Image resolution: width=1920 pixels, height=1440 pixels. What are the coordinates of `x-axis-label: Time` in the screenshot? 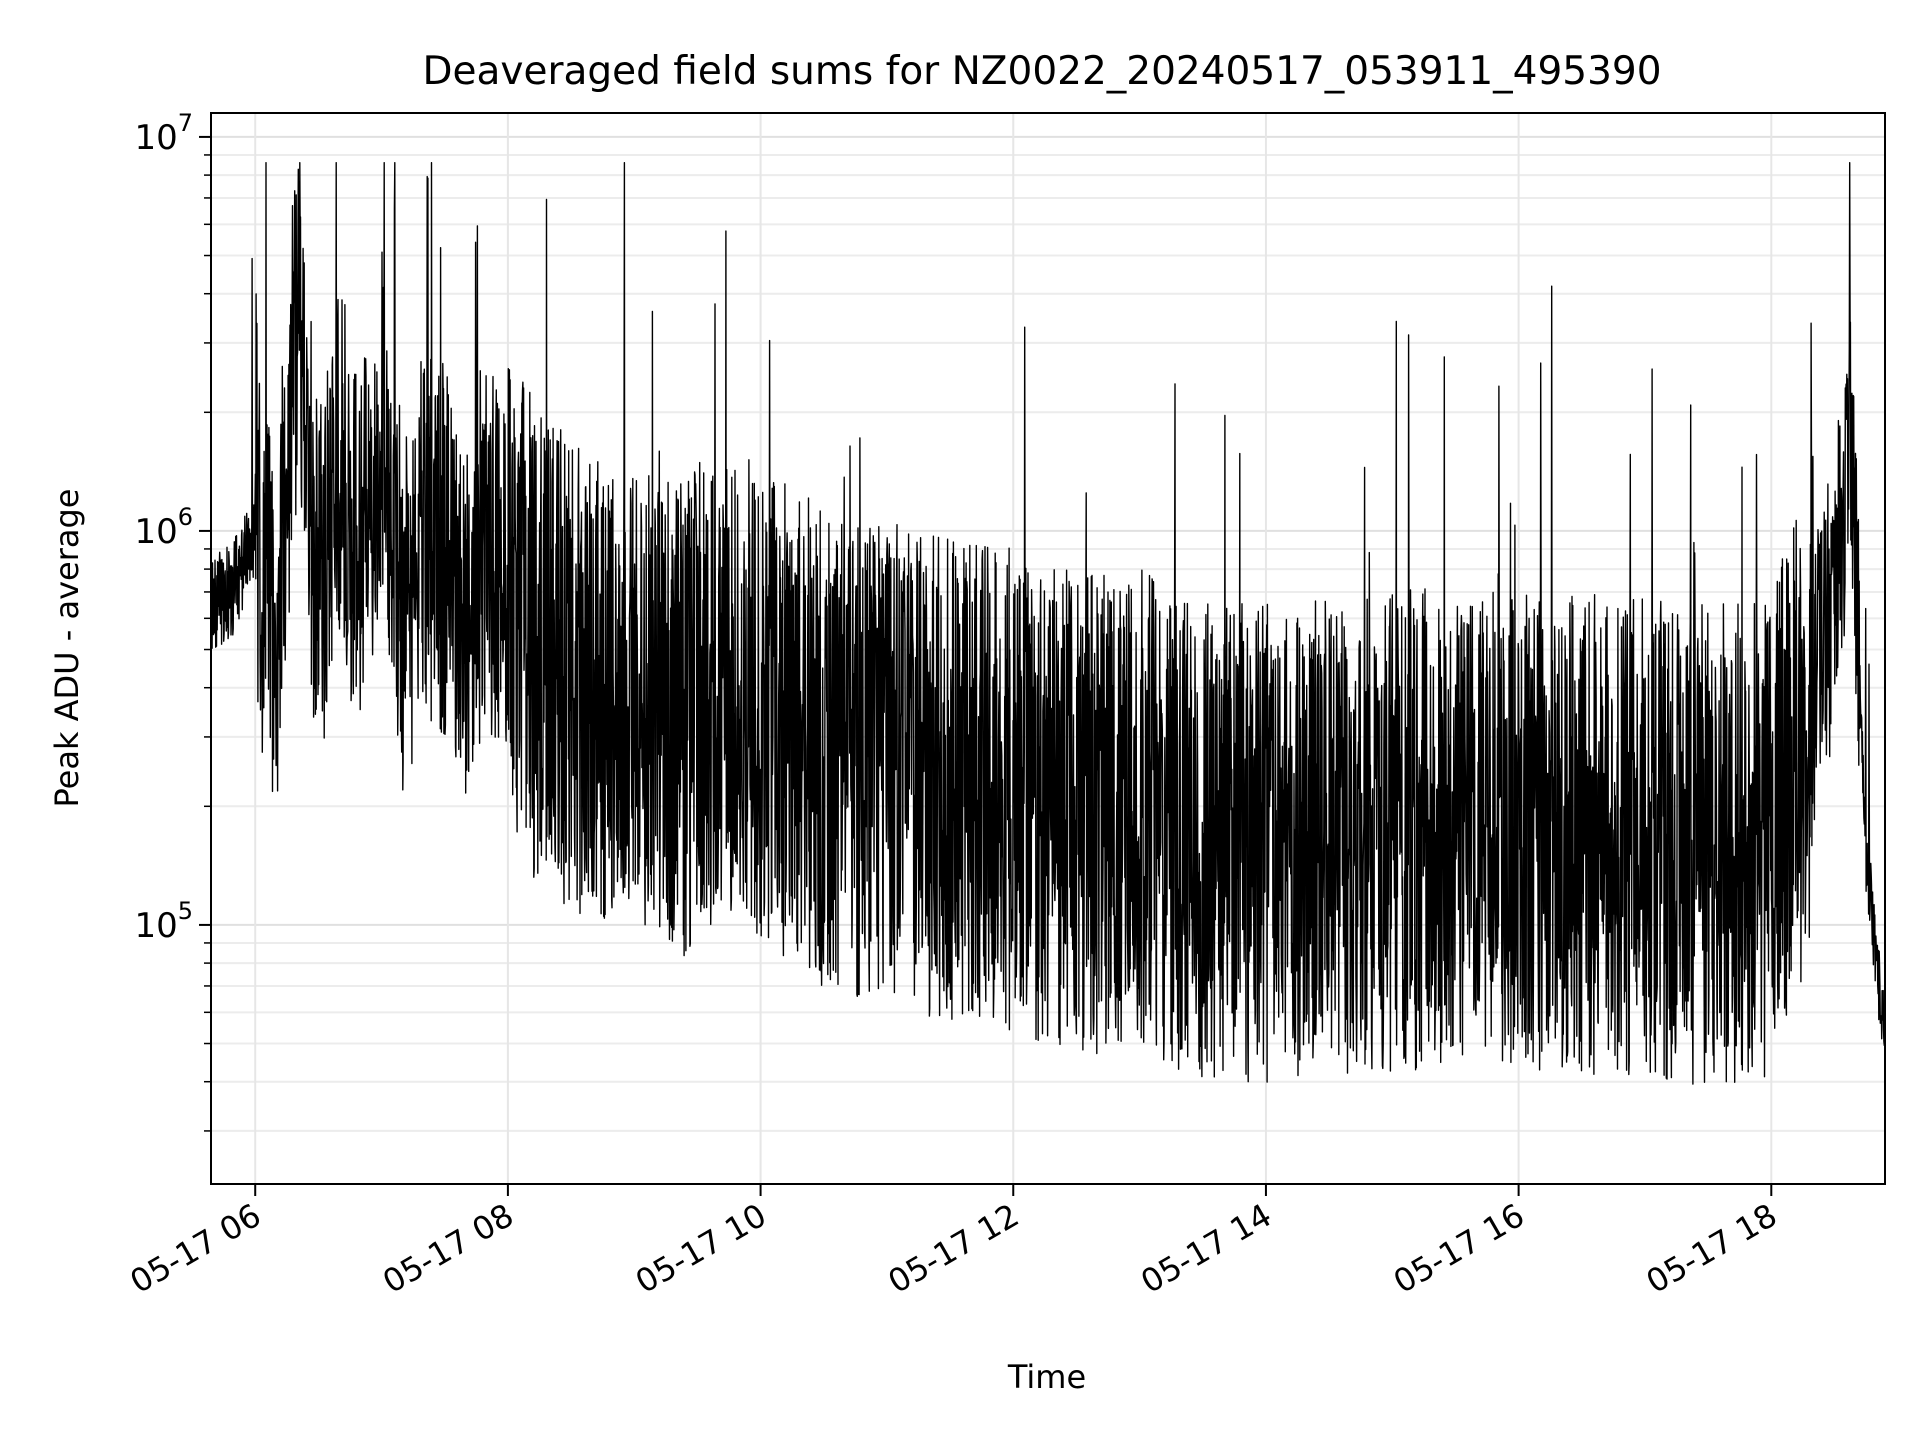 It's located at (1046, 1377).